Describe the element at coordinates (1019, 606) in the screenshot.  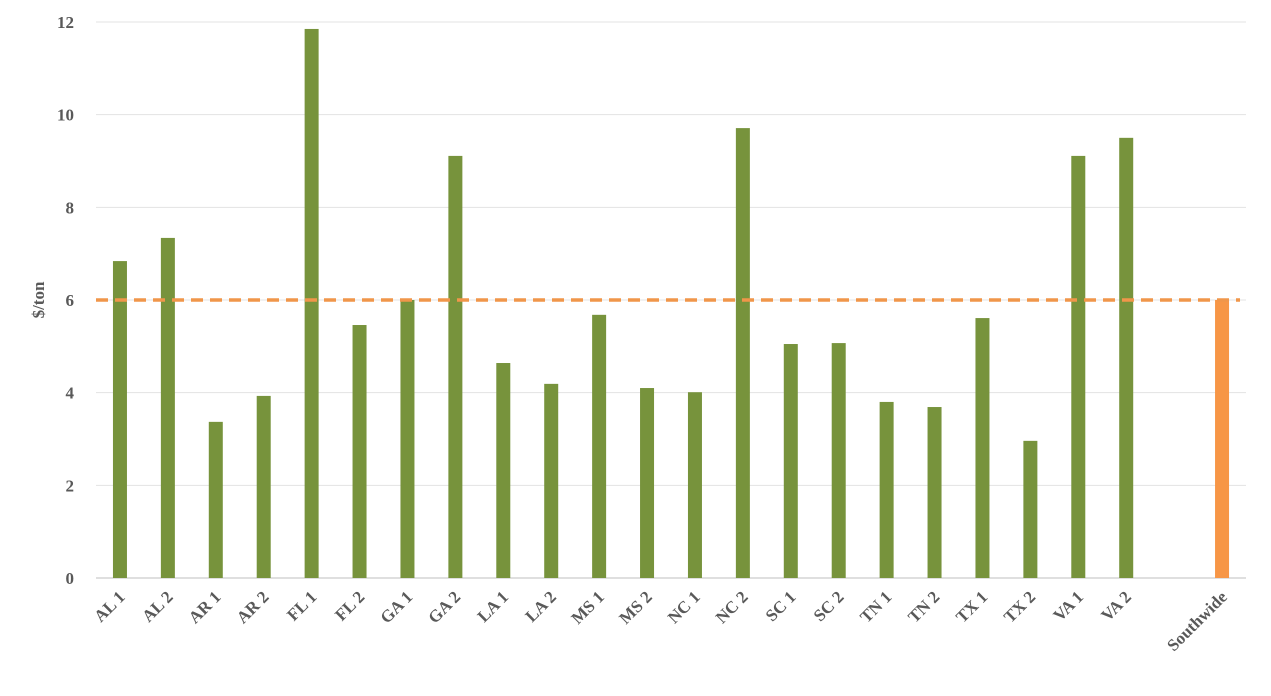
I see `x-tick-label: TX 2` at that location.